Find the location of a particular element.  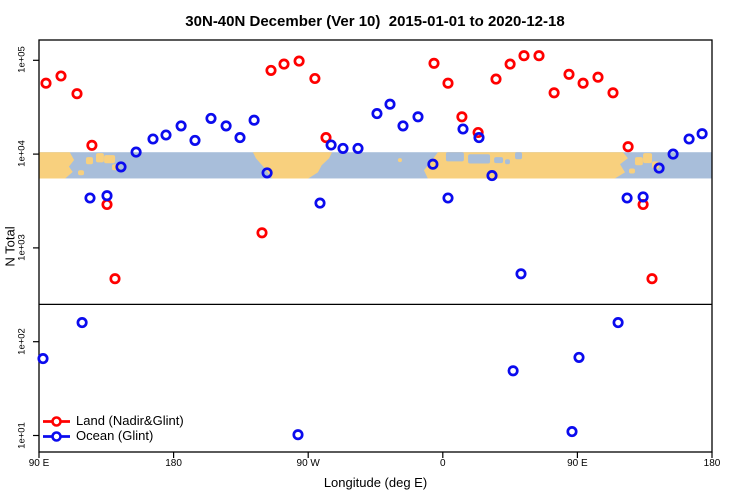

map-band is located at coordinates (375, 165).